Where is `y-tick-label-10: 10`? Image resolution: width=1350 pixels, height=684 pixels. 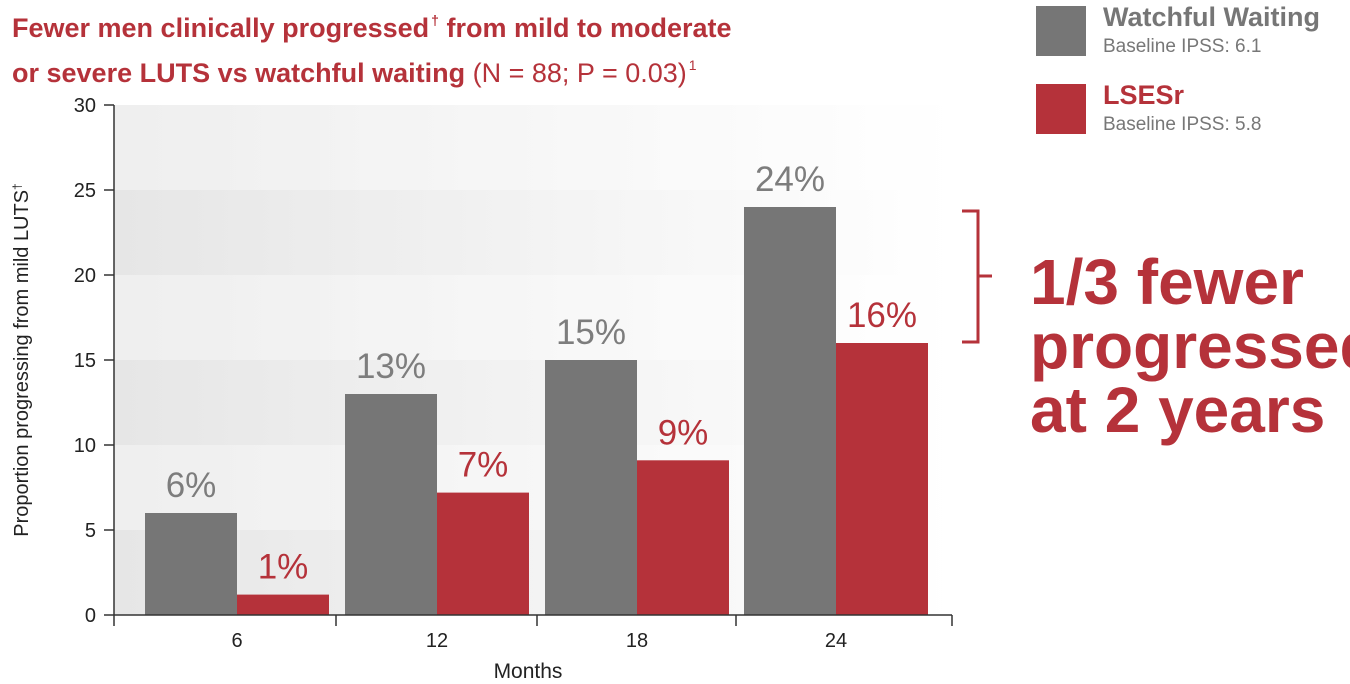
y-tick-label-10: 10 is located at coordinates (85, 446).